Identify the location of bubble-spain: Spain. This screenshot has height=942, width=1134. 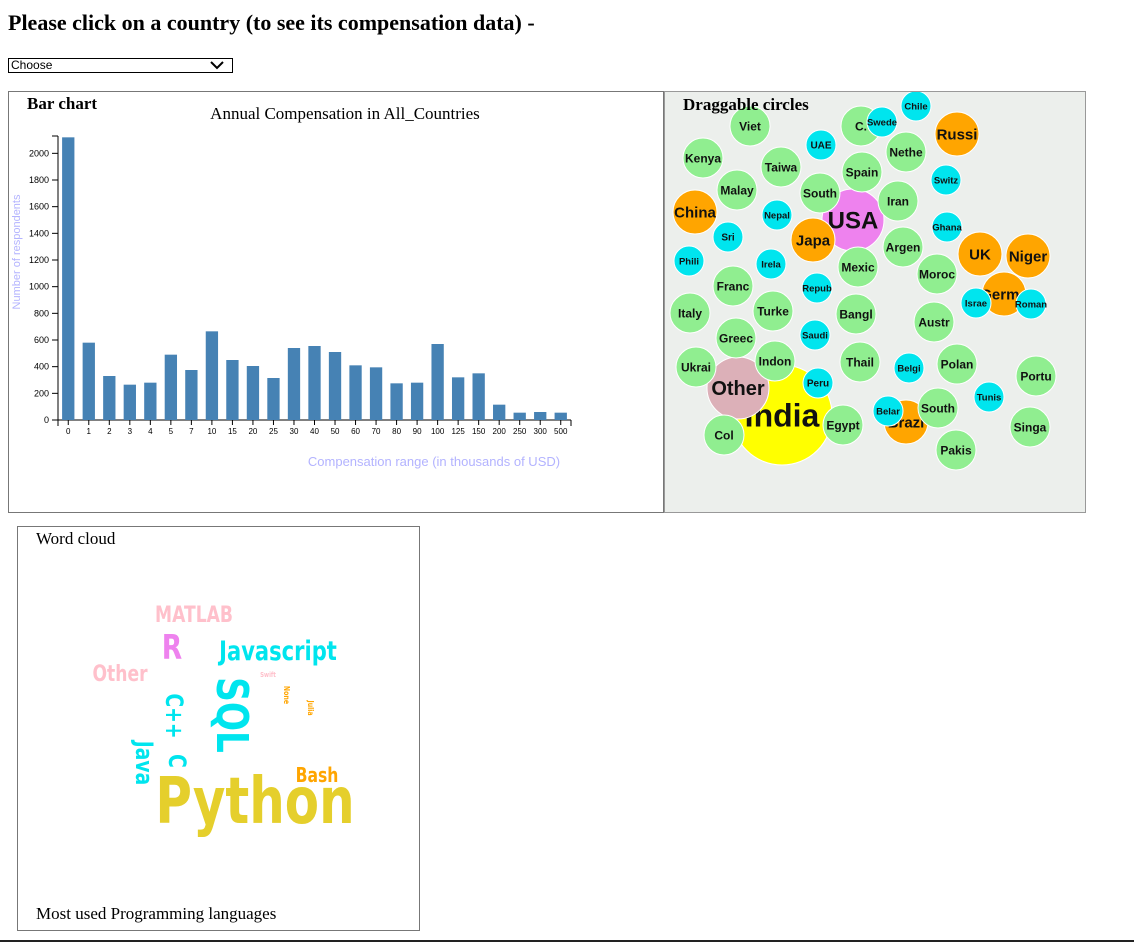
(862, 172).